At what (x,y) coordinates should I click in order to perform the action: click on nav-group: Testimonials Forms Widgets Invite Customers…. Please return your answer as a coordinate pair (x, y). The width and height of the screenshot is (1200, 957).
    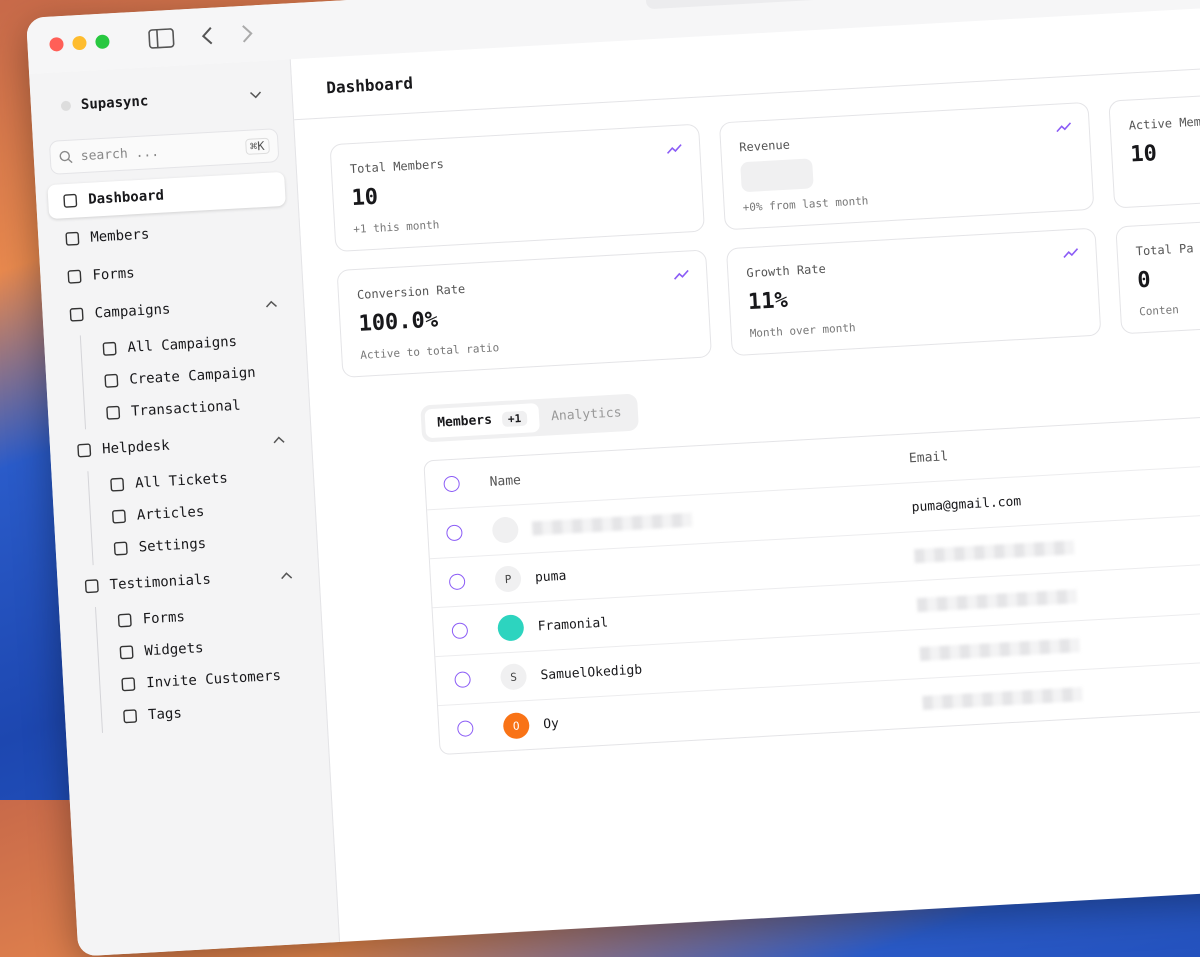
    Looking at the image, I should click on (192, 645).